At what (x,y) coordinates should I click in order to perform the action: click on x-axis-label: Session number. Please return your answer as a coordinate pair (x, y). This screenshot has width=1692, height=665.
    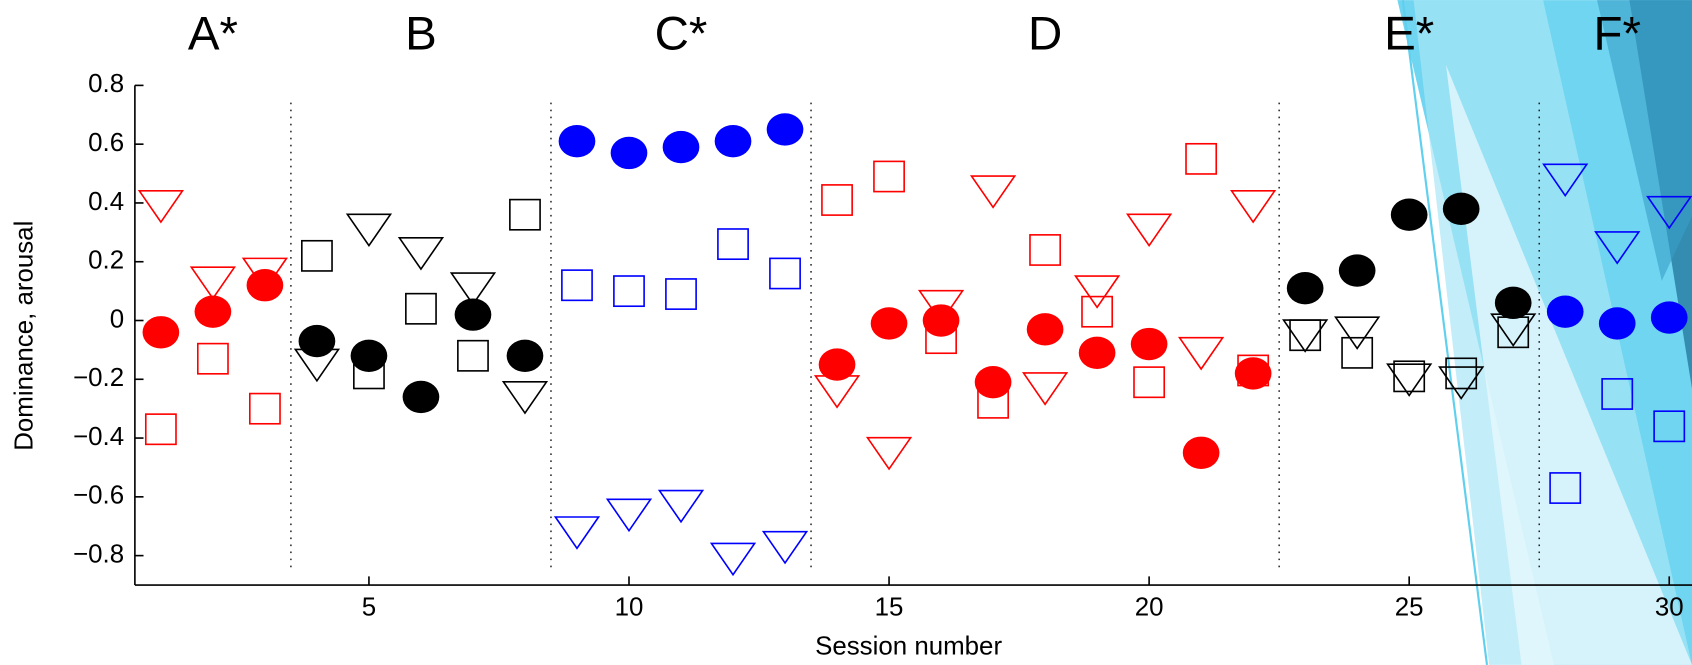
    Looking at the image, I should click on (908, 646).